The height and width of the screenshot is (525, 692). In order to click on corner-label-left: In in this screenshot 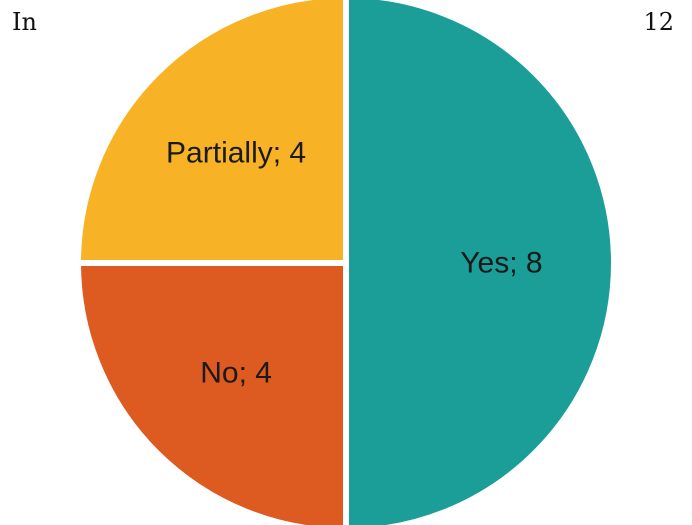, I will do `click(24, 22)`.